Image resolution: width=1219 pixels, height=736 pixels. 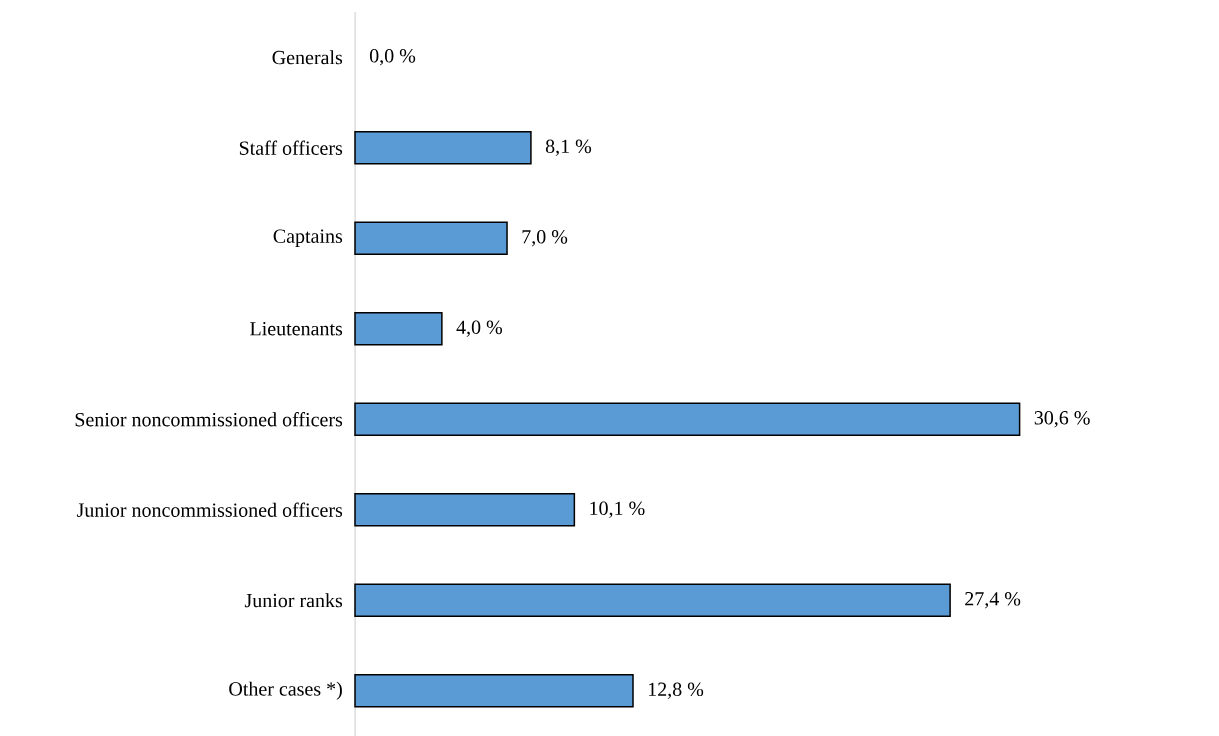 I want to click on data-label: 27,4 %, so click(x=993, y=600).